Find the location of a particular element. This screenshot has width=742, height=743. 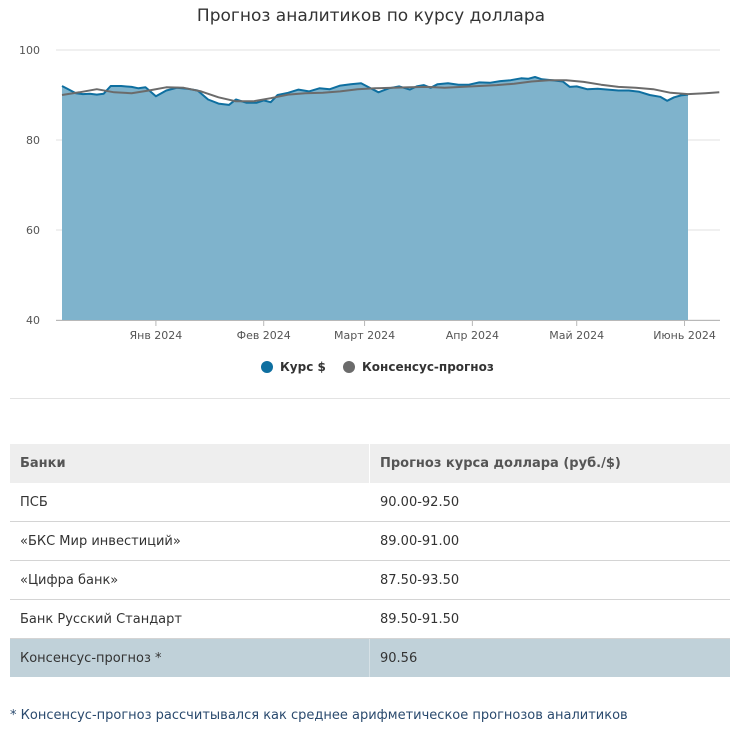

x-tick-label: Июнь 2024 is located at coordinates (684, 335).